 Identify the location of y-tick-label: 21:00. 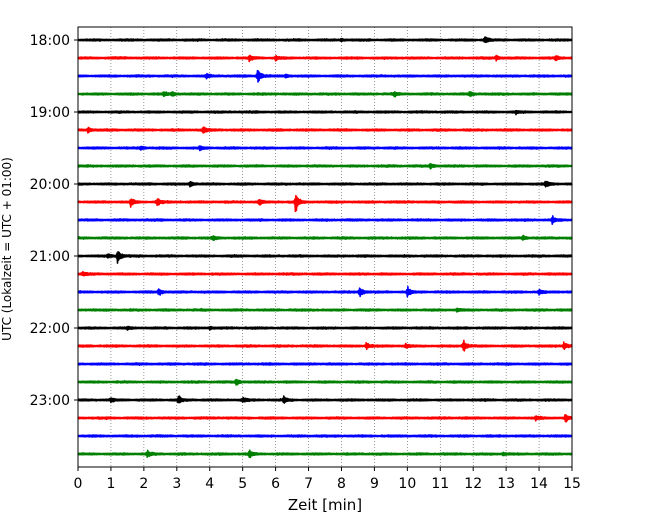
(50, 257).